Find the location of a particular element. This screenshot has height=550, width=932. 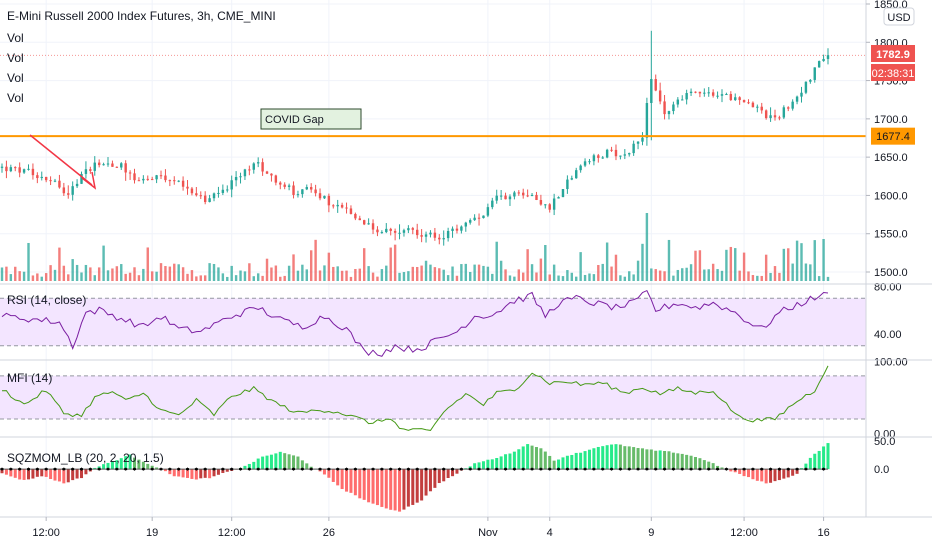

time-tick-label: 26 is located at coordinates (329, 533).